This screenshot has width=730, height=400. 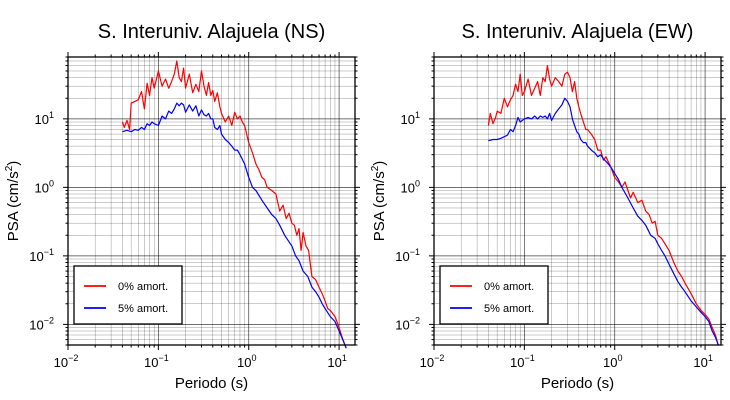 What do you see at coordinates (578, 32) in the screenshot?
I see `chart-title: S. Interuniv. Alajuela (EW)` at bounding box center [578, 32].